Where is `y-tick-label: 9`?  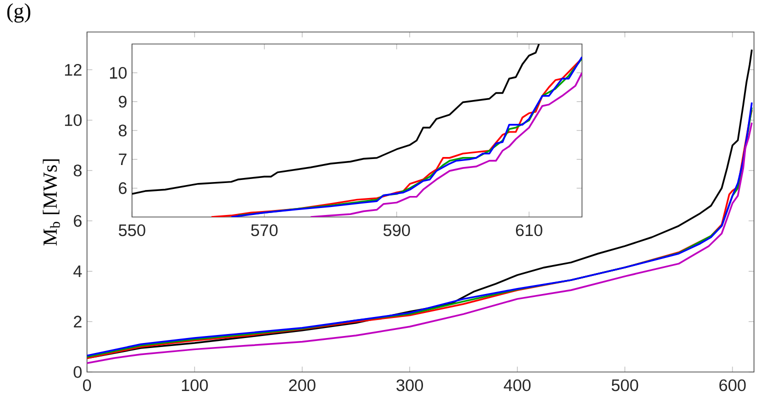 y-tick-label: 9 is located at coordinates (122, 102).